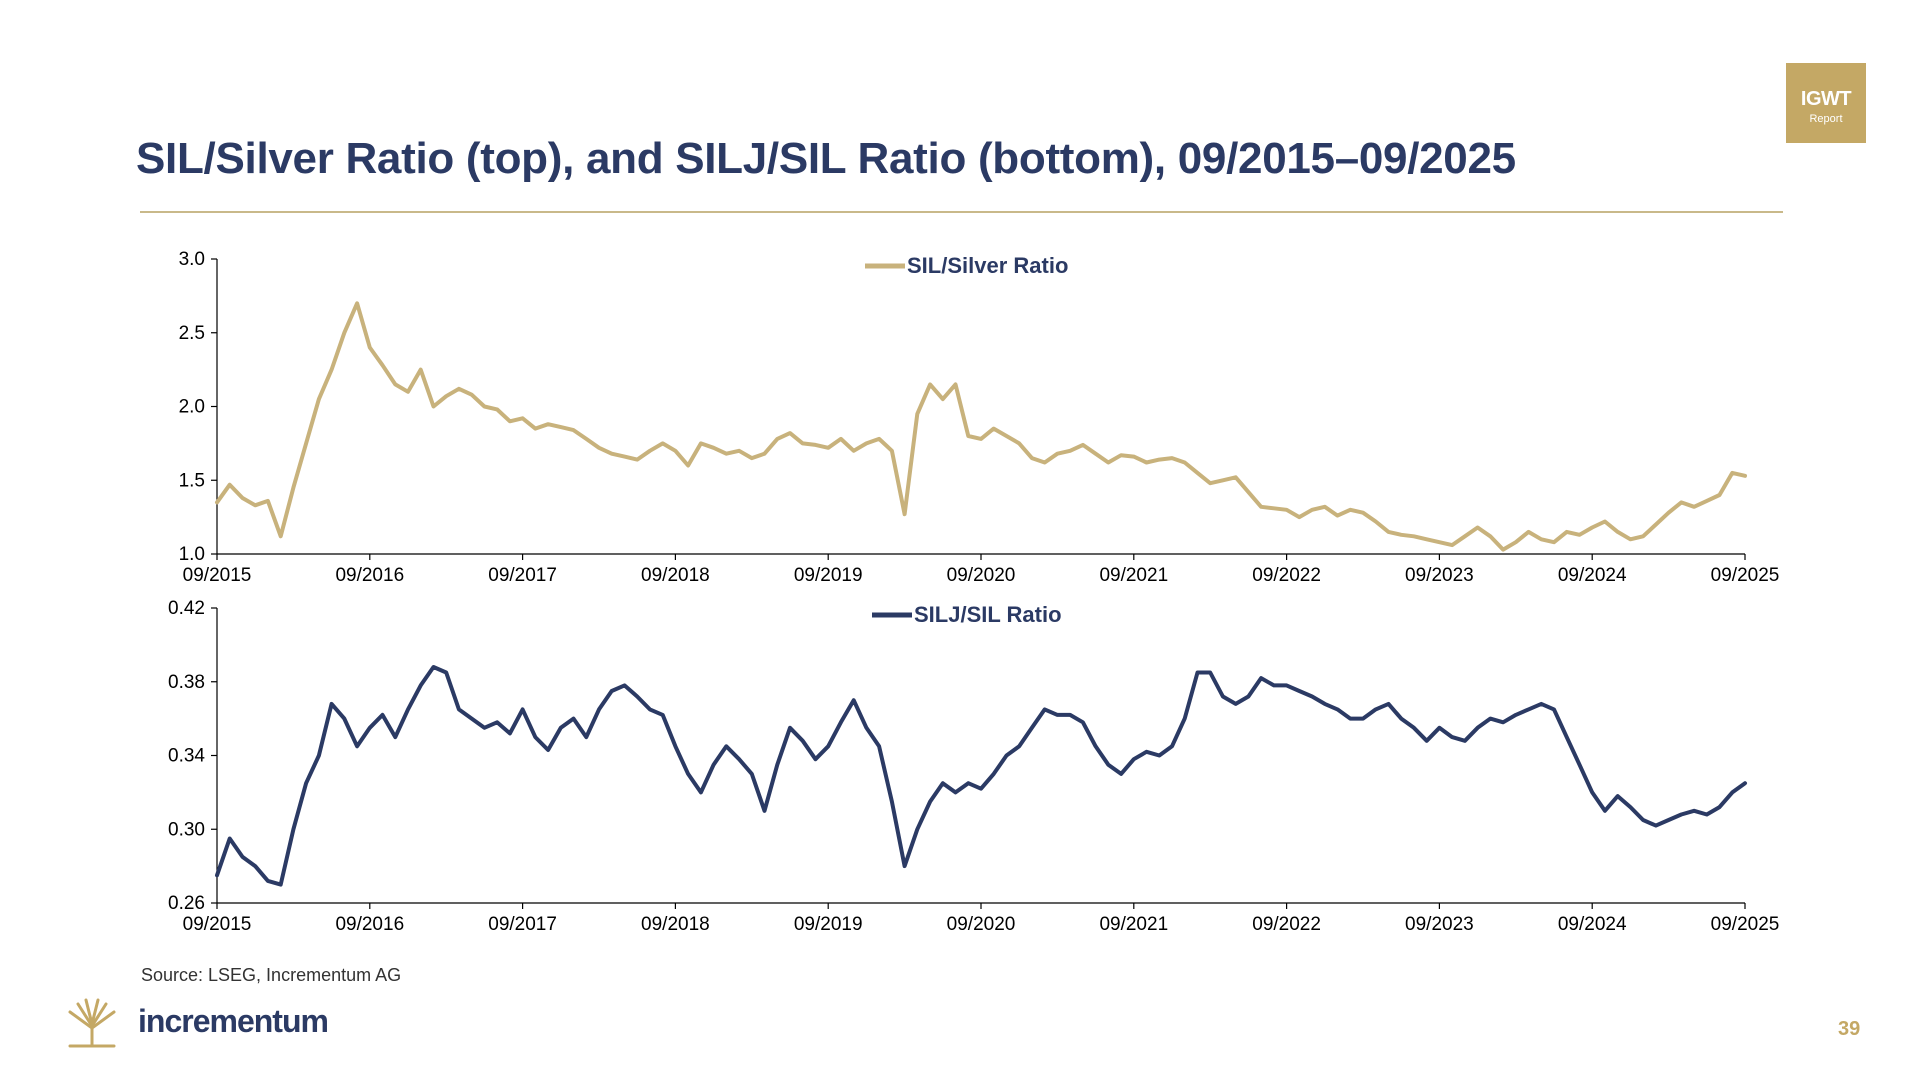 Image resolution: width=1920 pixels, height=1079 pixels. I want to click on y-tick-label: 0.42, so click(186, 608).